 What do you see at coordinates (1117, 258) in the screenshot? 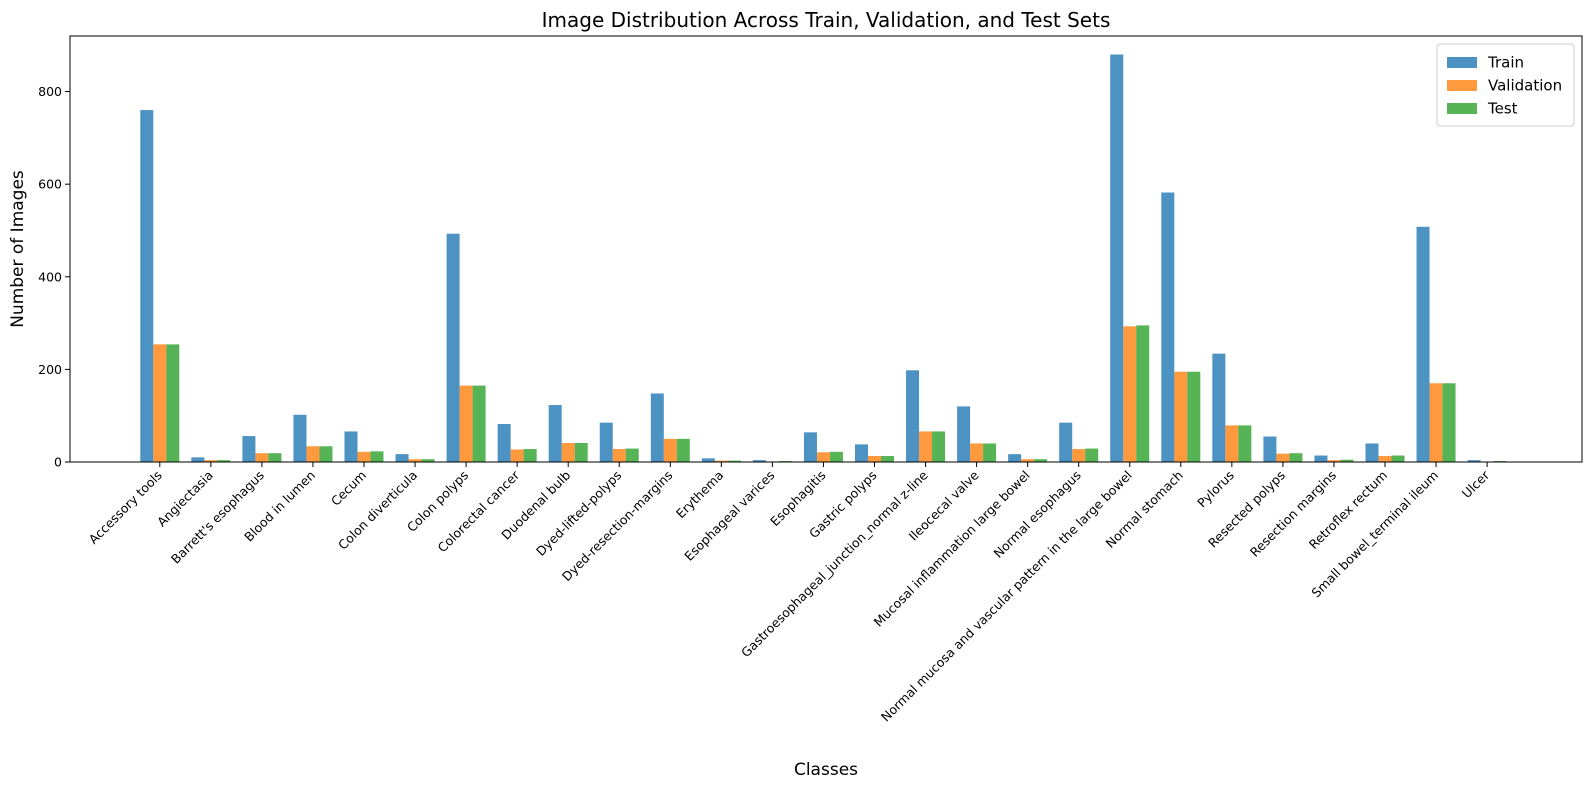
I see `bar-train-normal-mucosa-and-vascular-pattern-in-the-large-bowel` at bounding box center [1117, 258].